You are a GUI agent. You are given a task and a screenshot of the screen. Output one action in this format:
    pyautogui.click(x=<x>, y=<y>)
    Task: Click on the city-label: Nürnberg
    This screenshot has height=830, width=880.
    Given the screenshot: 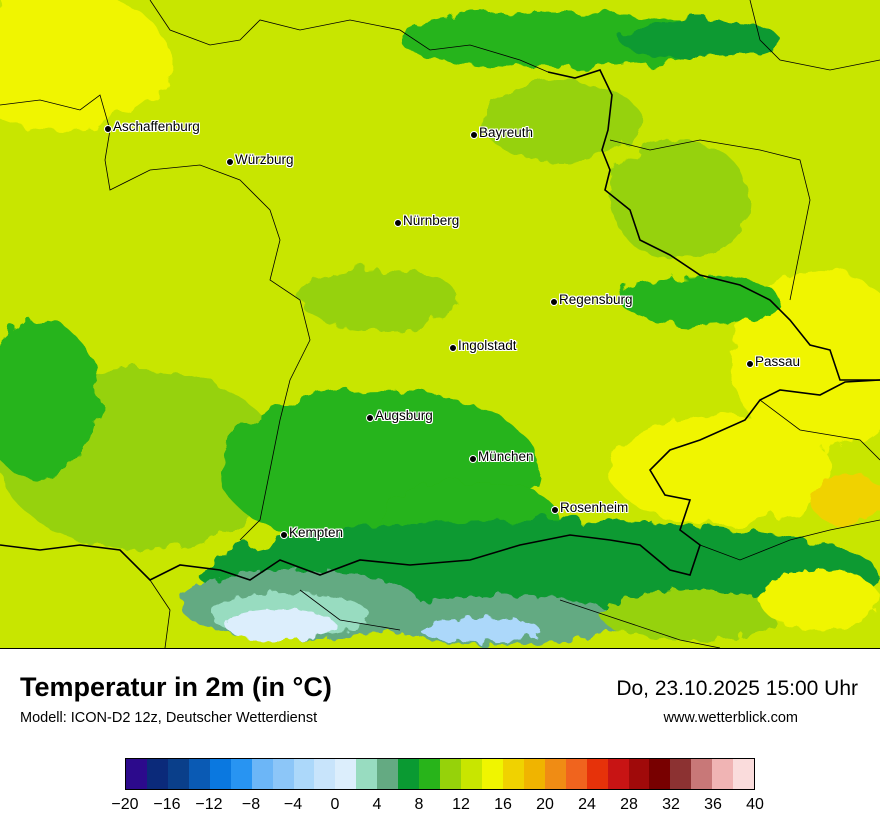 What is the action you would take?
    pyautogui.click(x=431, y=220)
    